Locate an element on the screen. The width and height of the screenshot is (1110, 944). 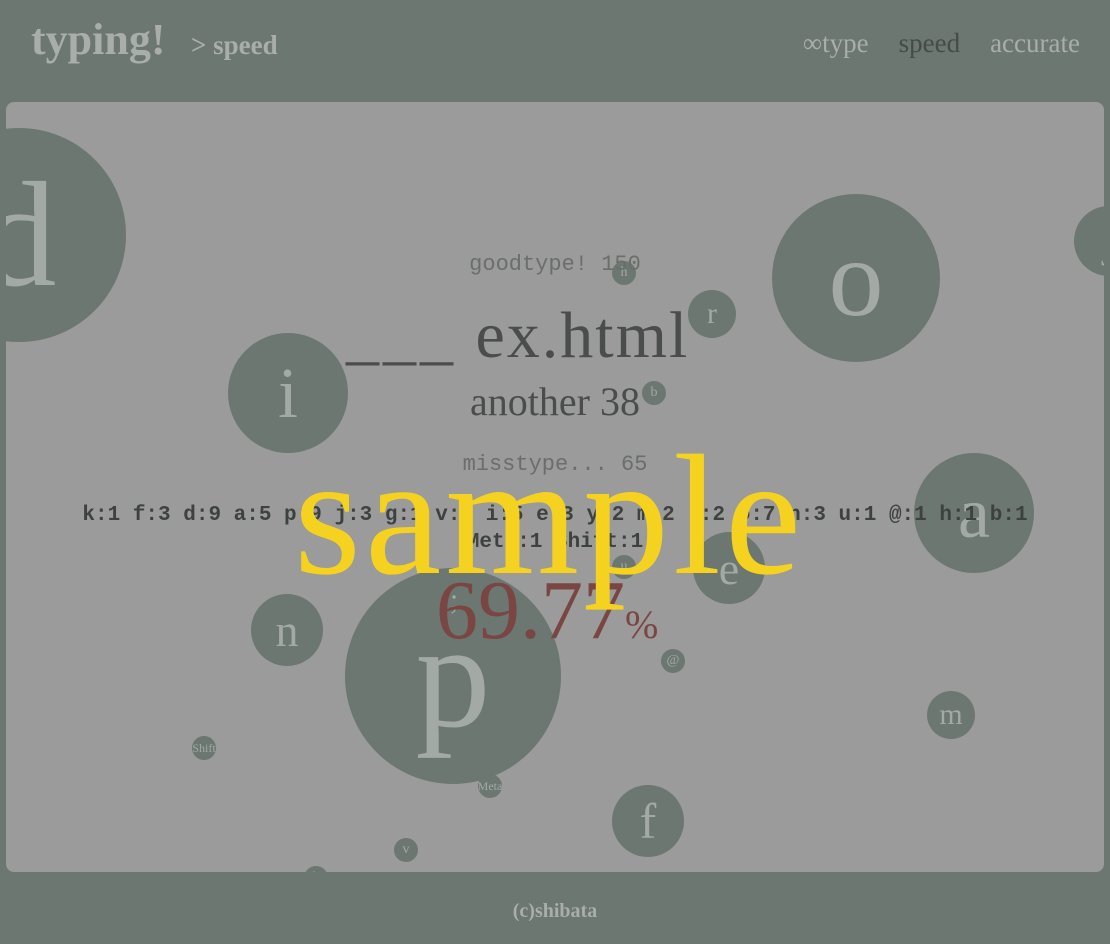
nav-accurate: accurate is located at coordinates (1035, 43).